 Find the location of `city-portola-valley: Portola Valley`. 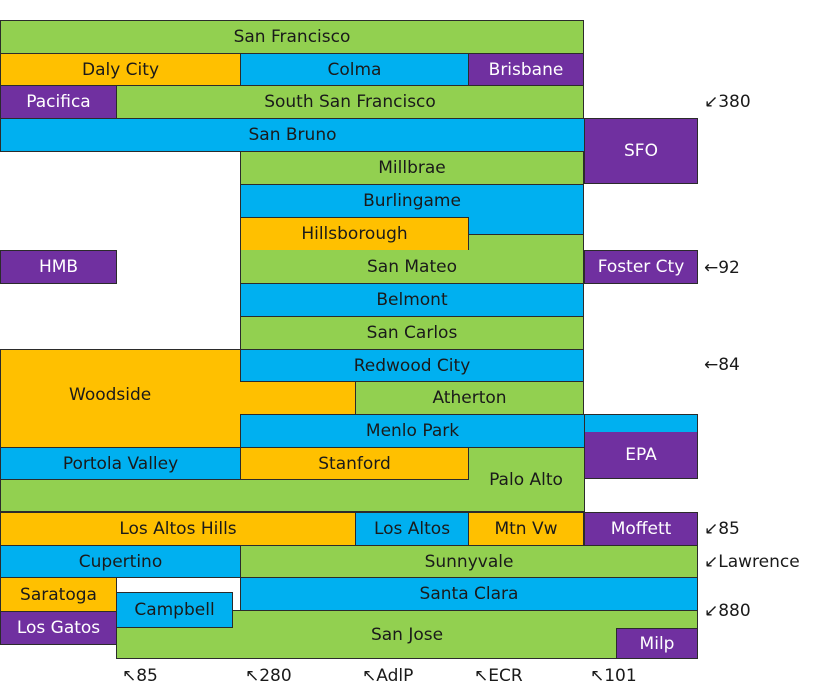

city-portola-valley: Portola Valley is located at coordinates (120, 463).